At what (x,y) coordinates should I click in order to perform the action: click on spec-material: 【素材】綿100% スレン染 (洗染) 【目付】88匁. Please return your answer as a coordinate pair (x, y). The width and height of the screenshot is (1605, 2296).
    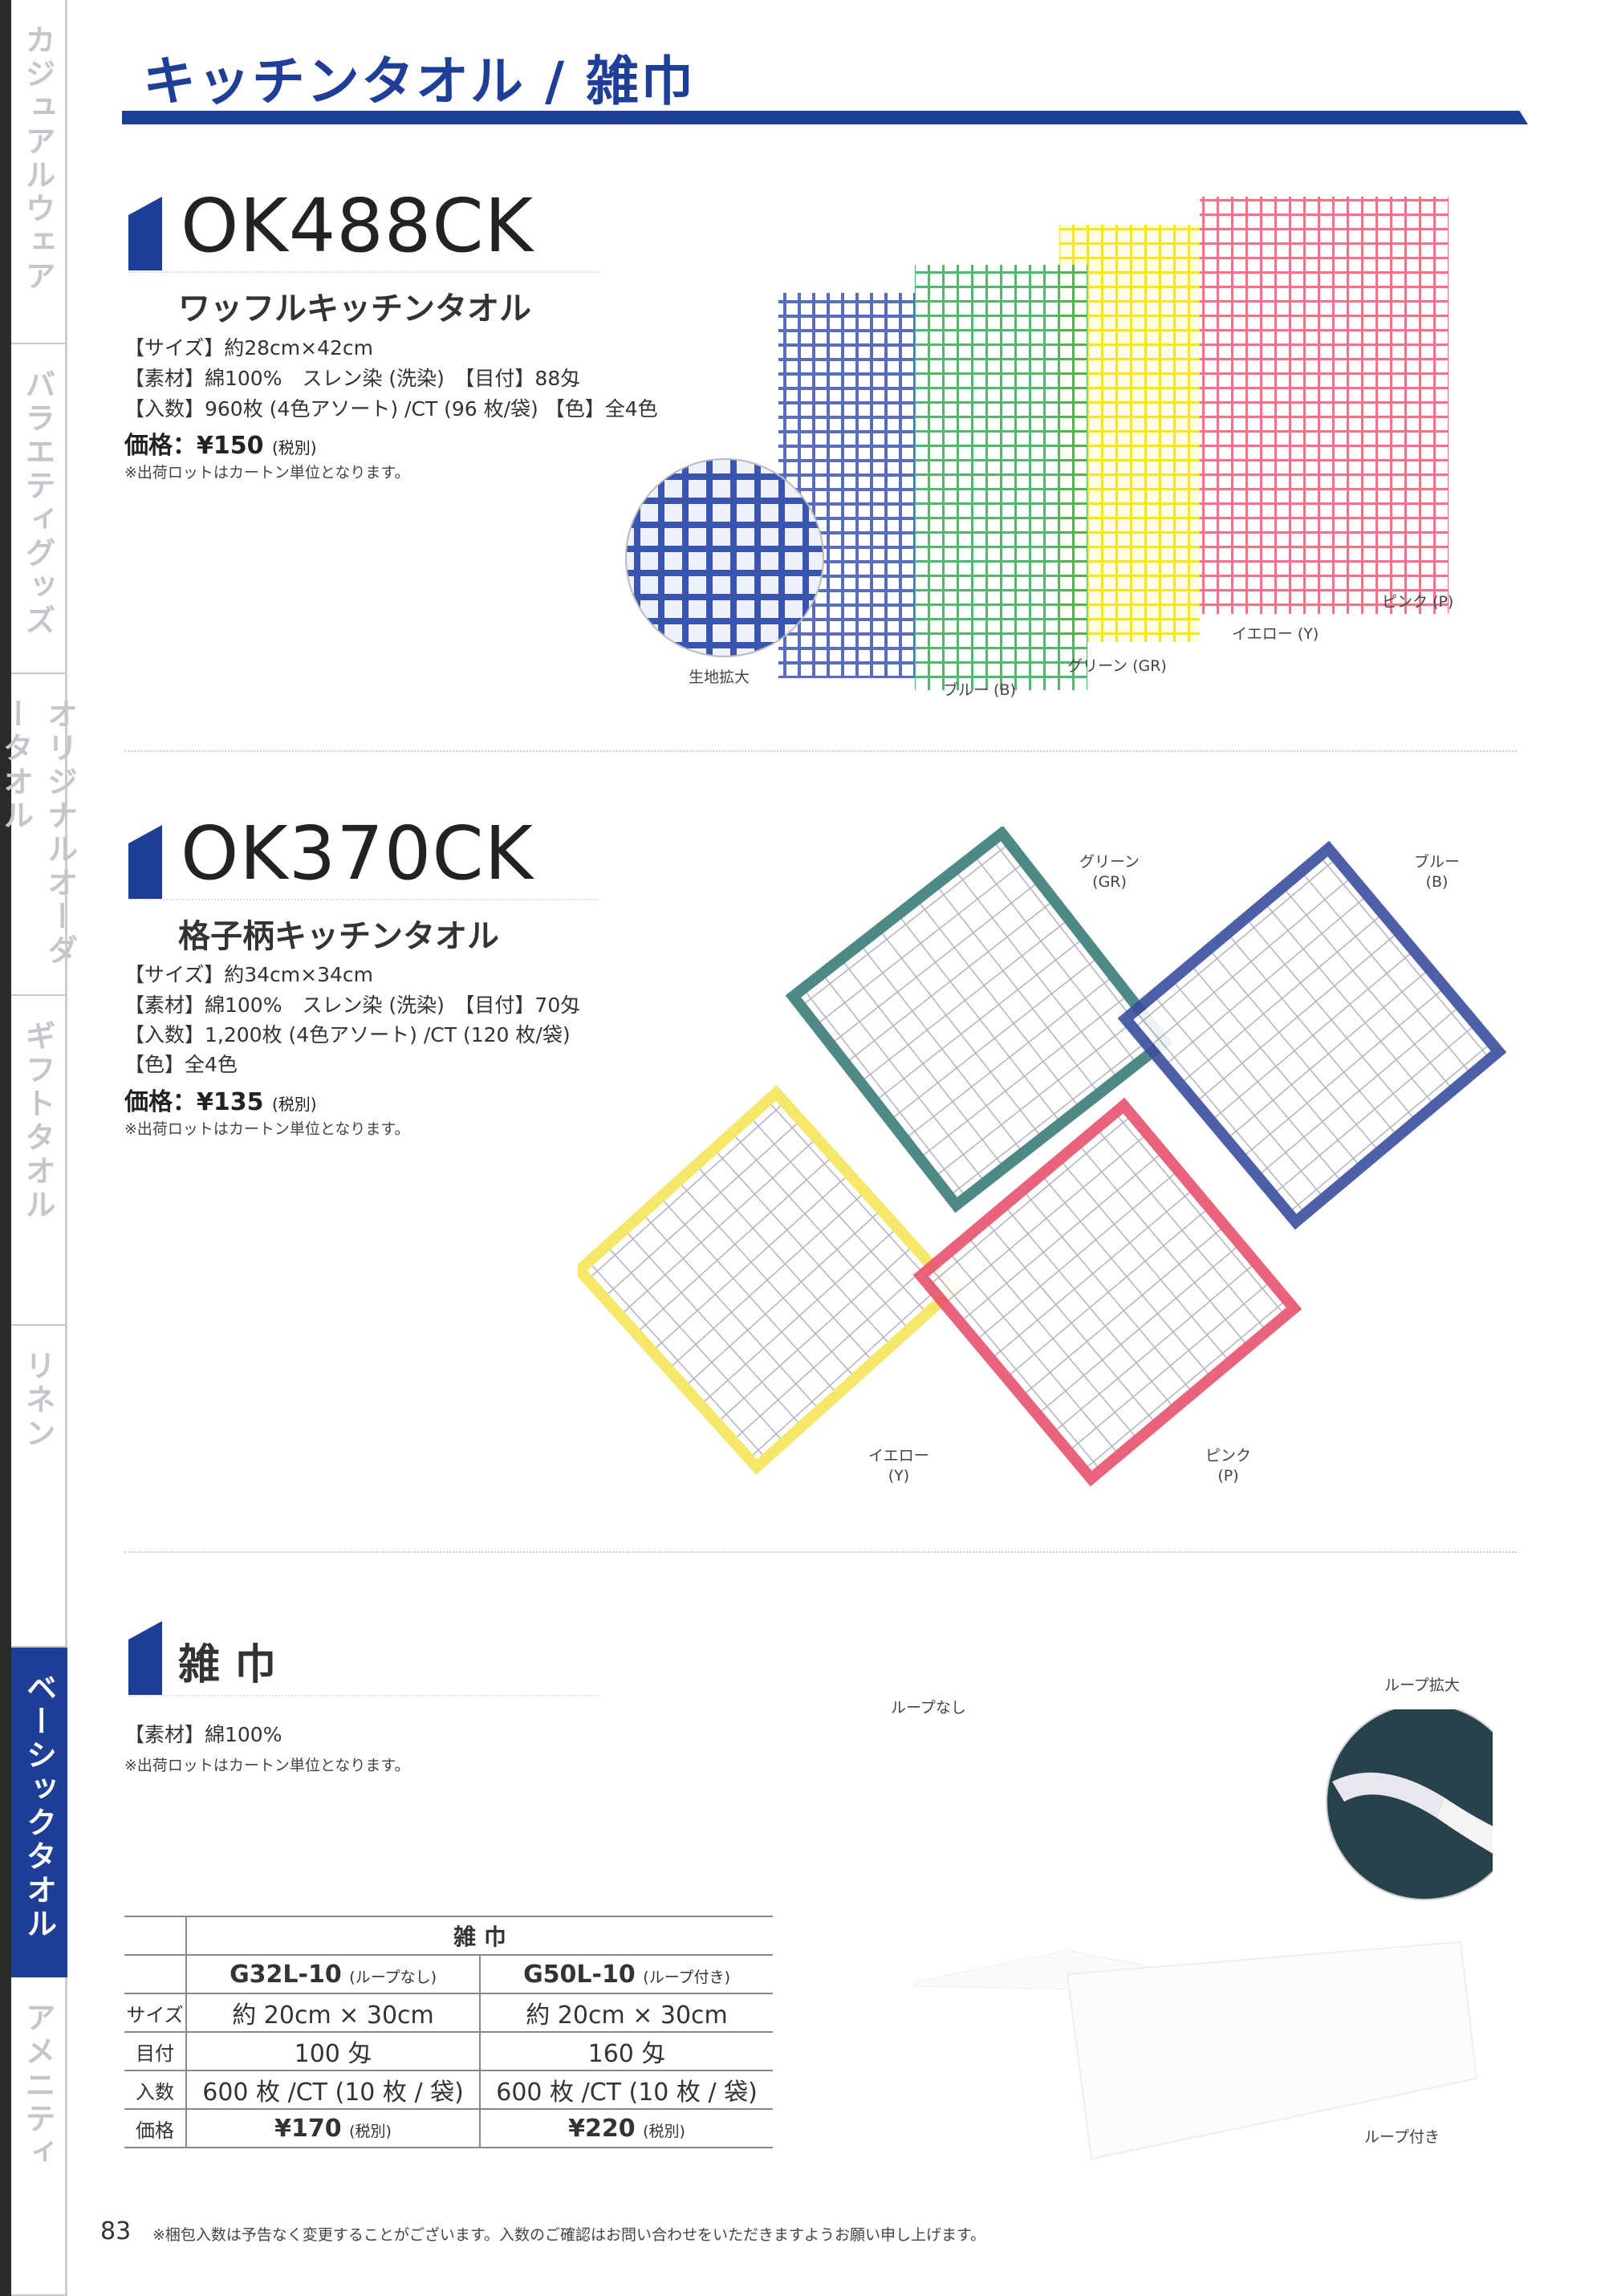
    Looking at the image, I should click on (352, 378).